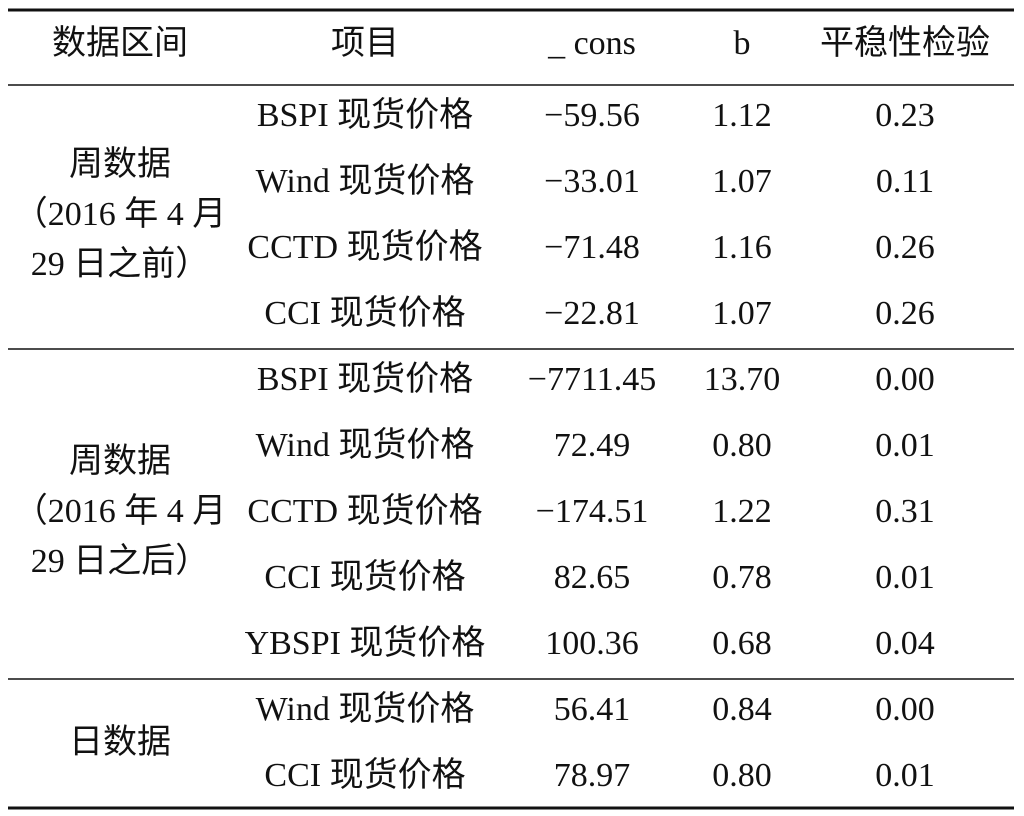  I want to click on value-cell: 13.70, so click(742, 379).